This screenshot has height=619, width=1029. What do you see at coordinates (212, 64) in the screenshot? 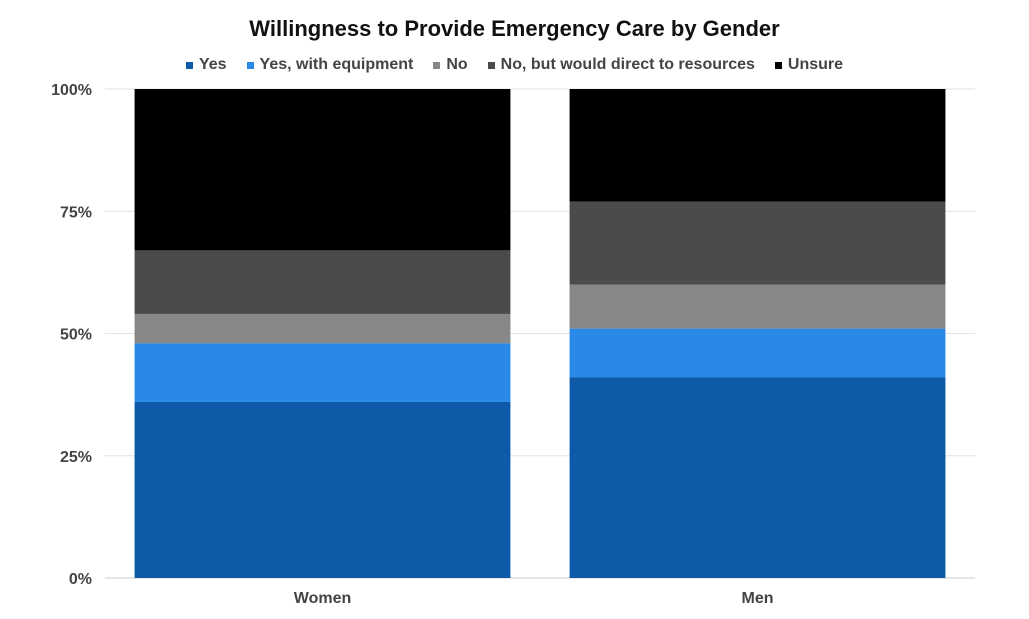
I see `legend-label: Yes` at bounding box center [212, 64].